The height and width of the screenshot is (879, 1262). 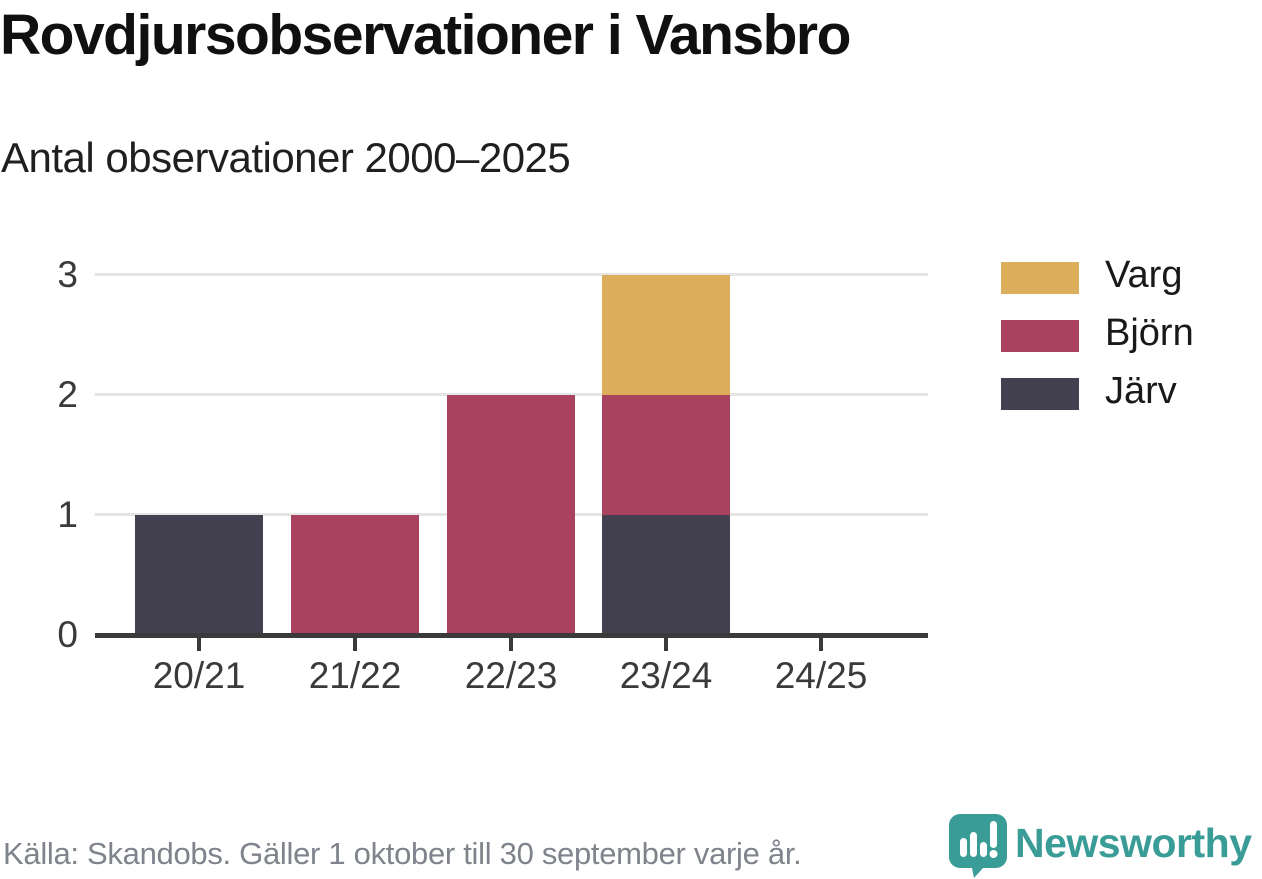 What do you see at coordinates (199, 675) in the screenshot?
I see `x-axis-tick-label: 20/21` at bounding box center [199, 675].